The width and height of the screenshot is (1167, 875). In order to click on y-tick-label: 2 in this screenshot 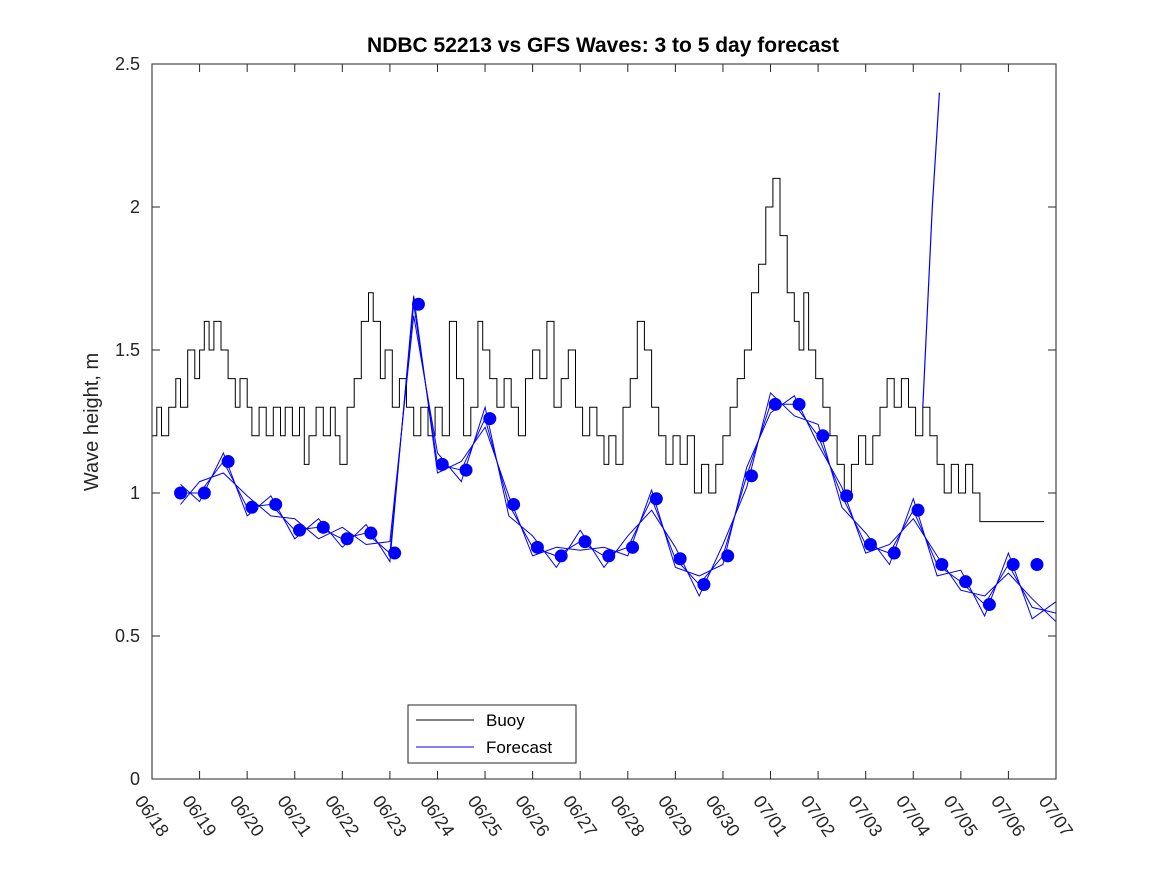, I will do `click(135, 207)`.